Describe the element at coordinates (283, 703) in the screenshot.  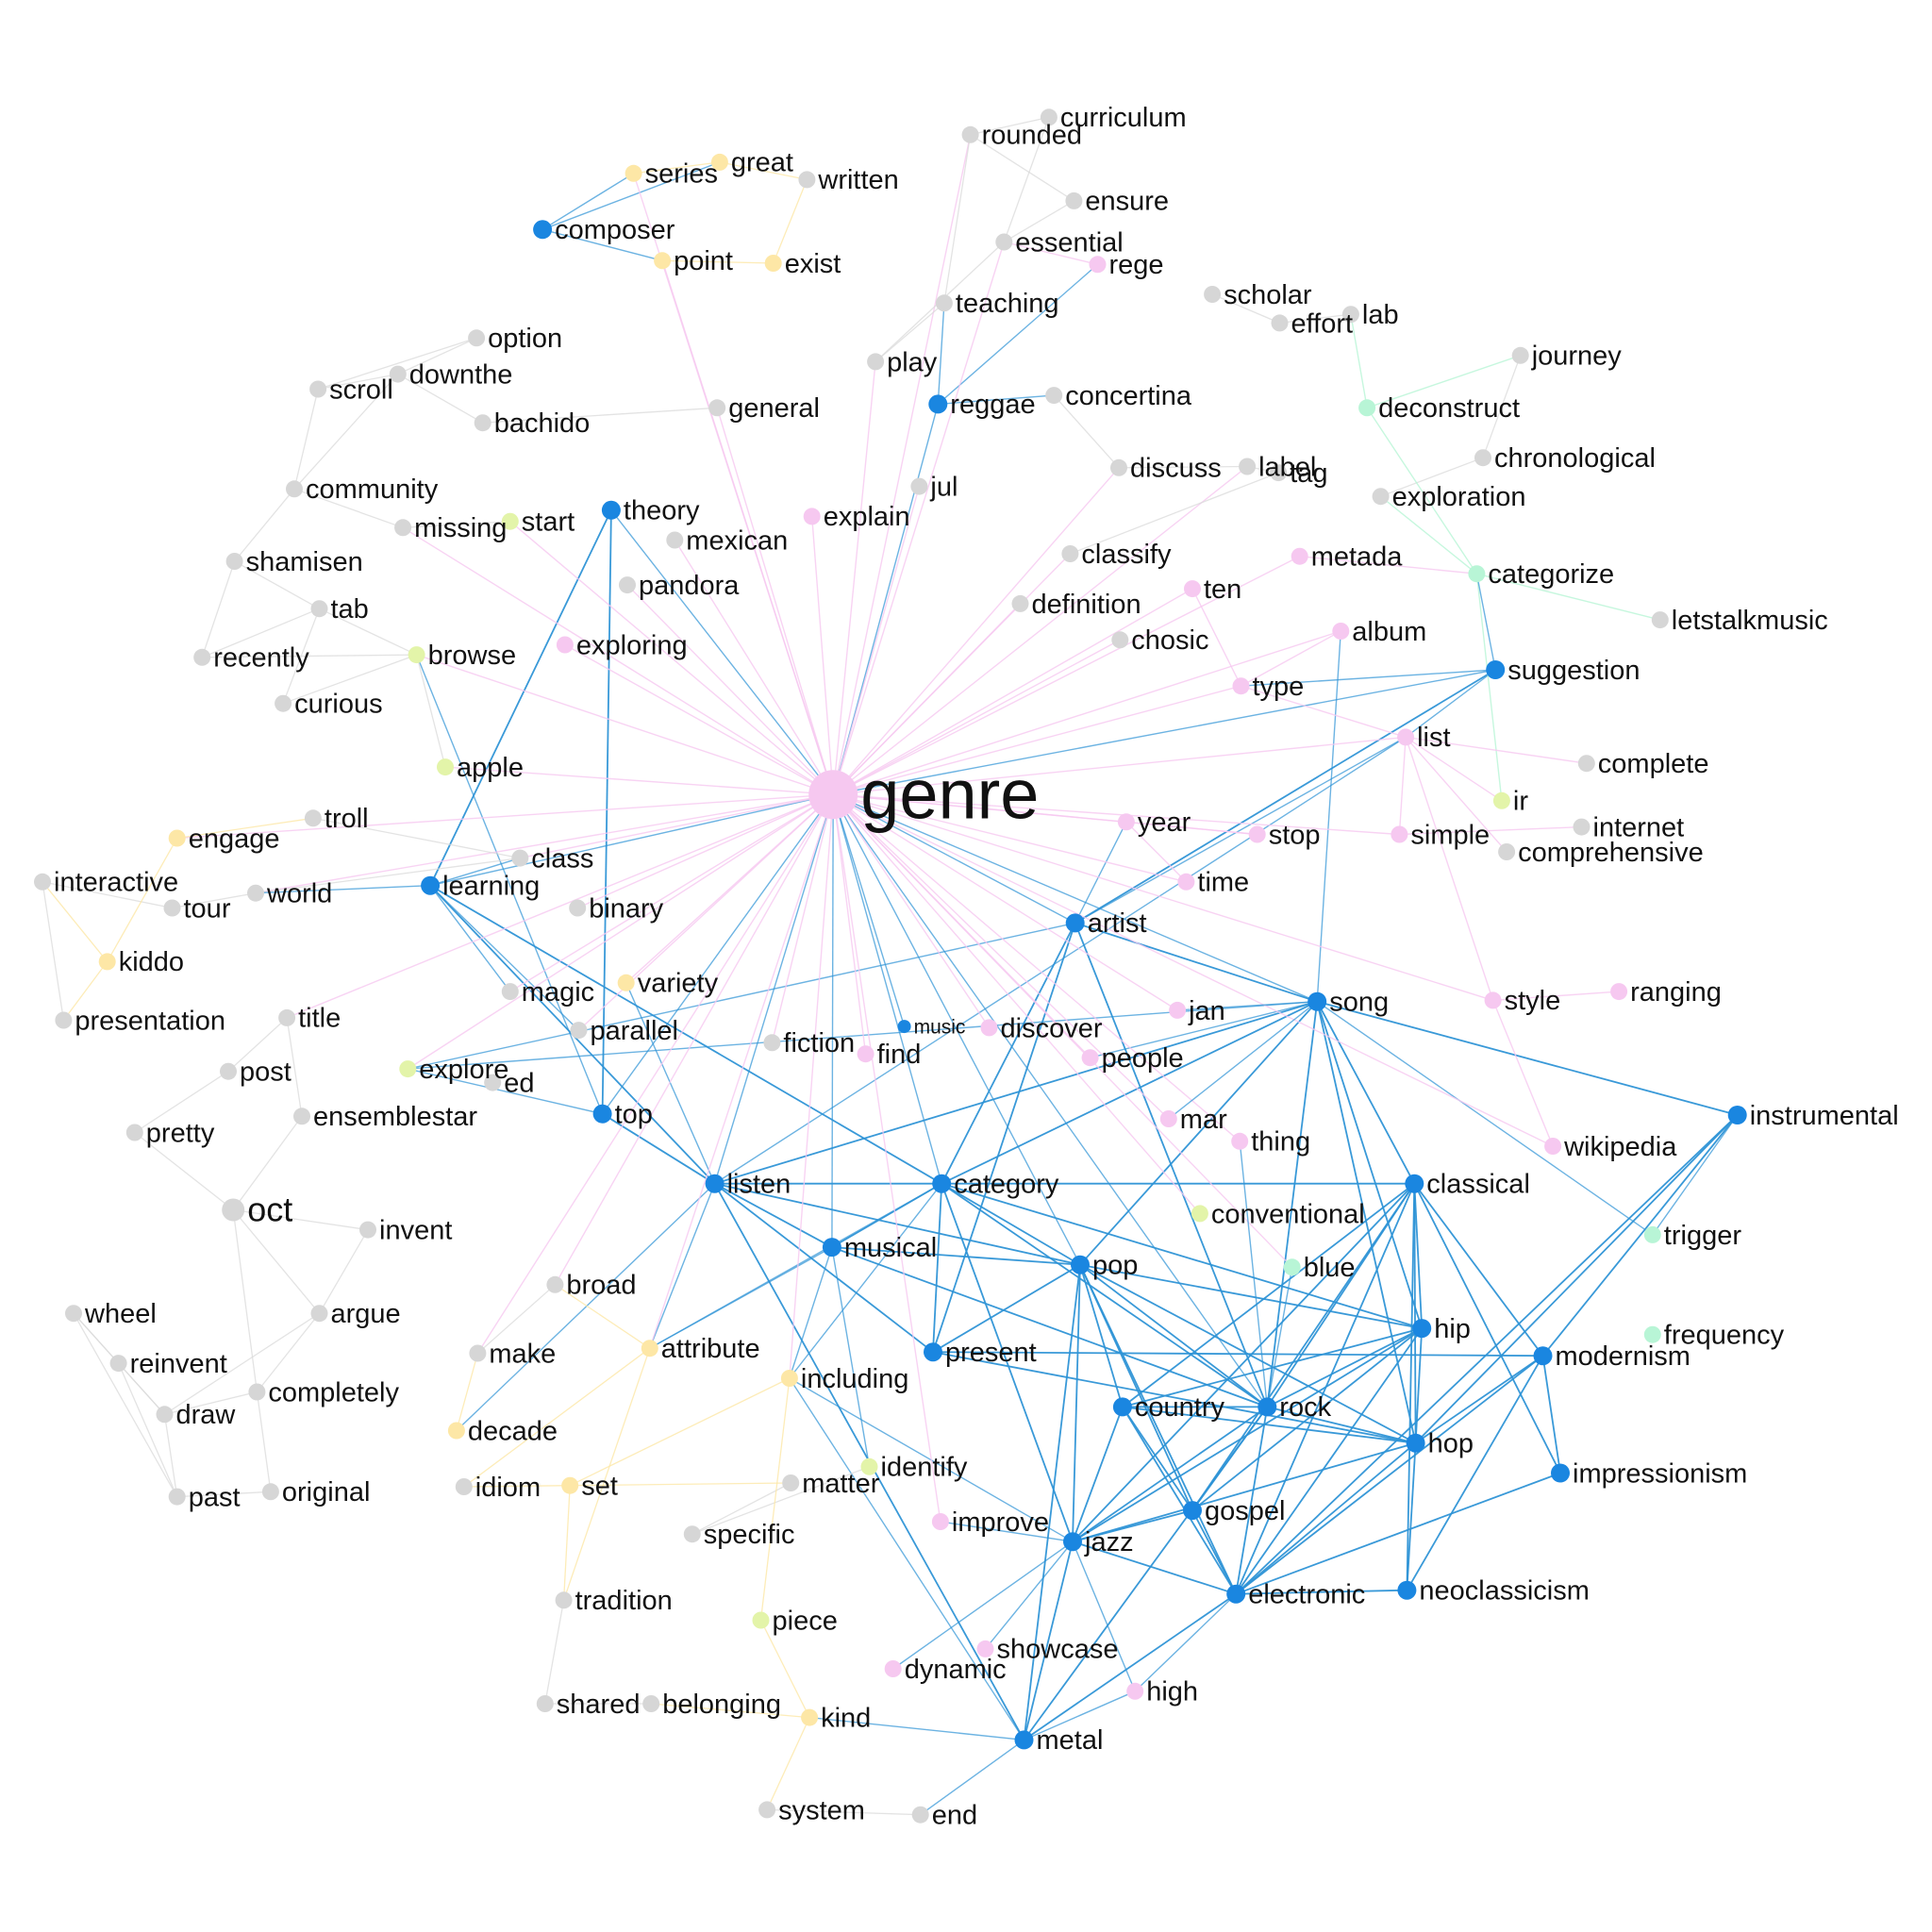
I see `node-curious` at that location.